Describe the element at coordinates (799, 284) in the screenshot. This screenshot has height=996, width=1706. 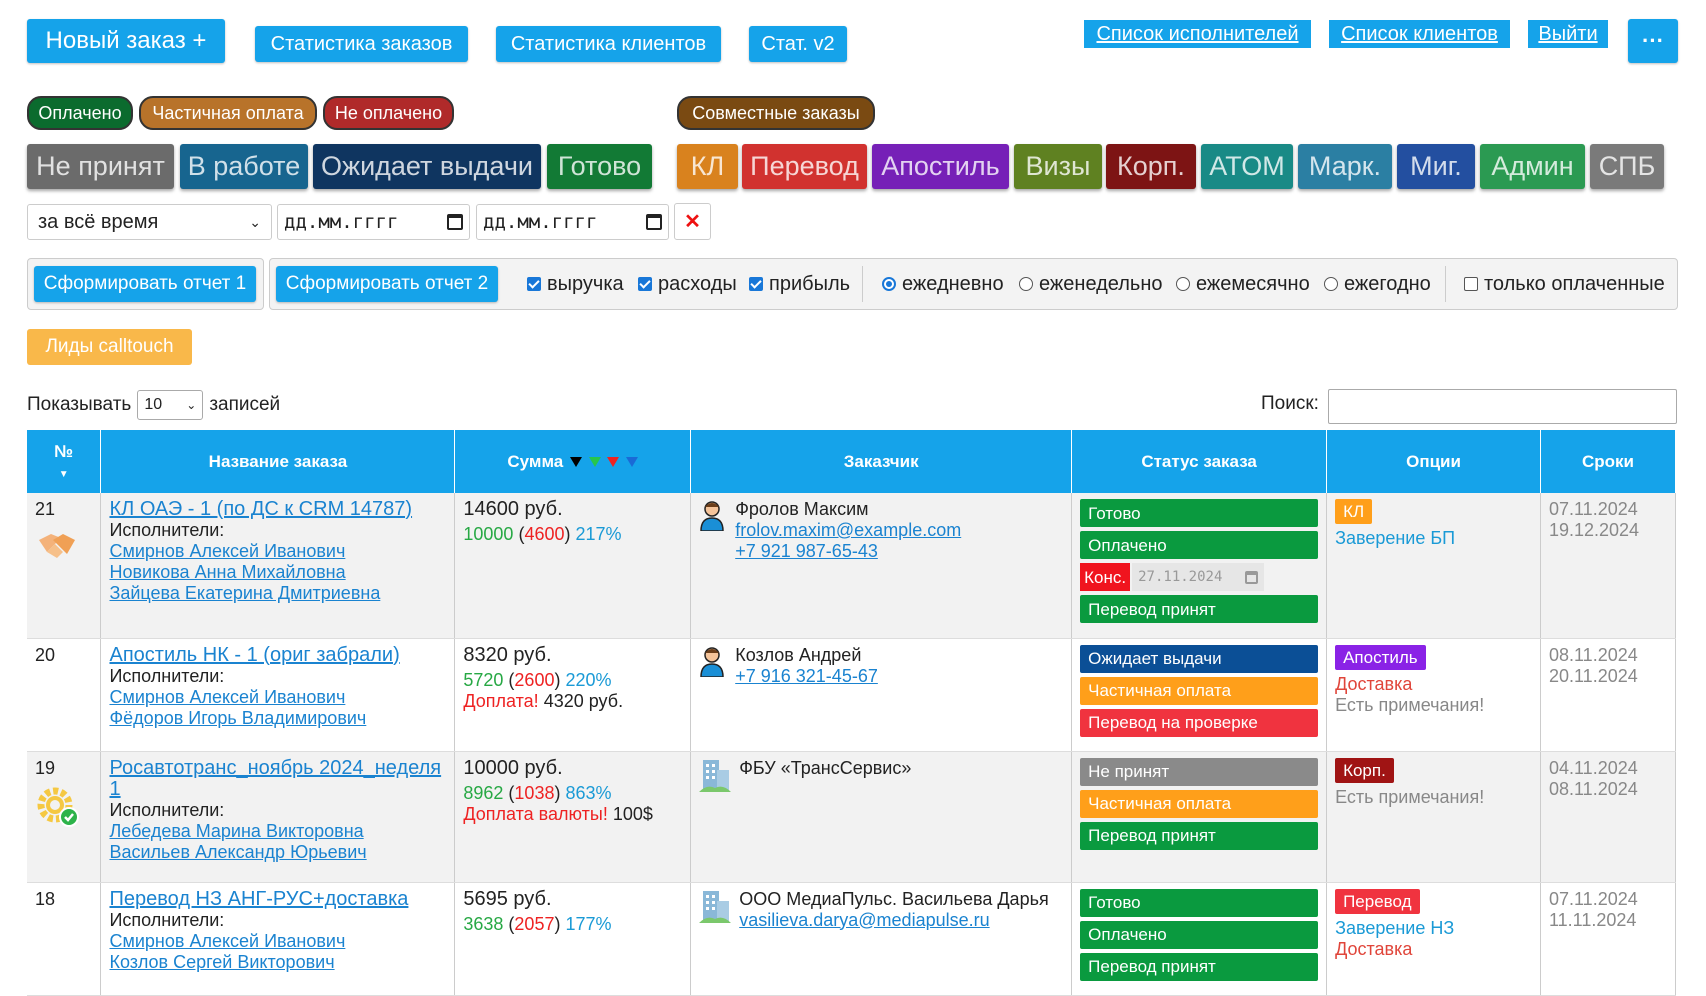
I see `checkbox-profit: прибыль` at that location.